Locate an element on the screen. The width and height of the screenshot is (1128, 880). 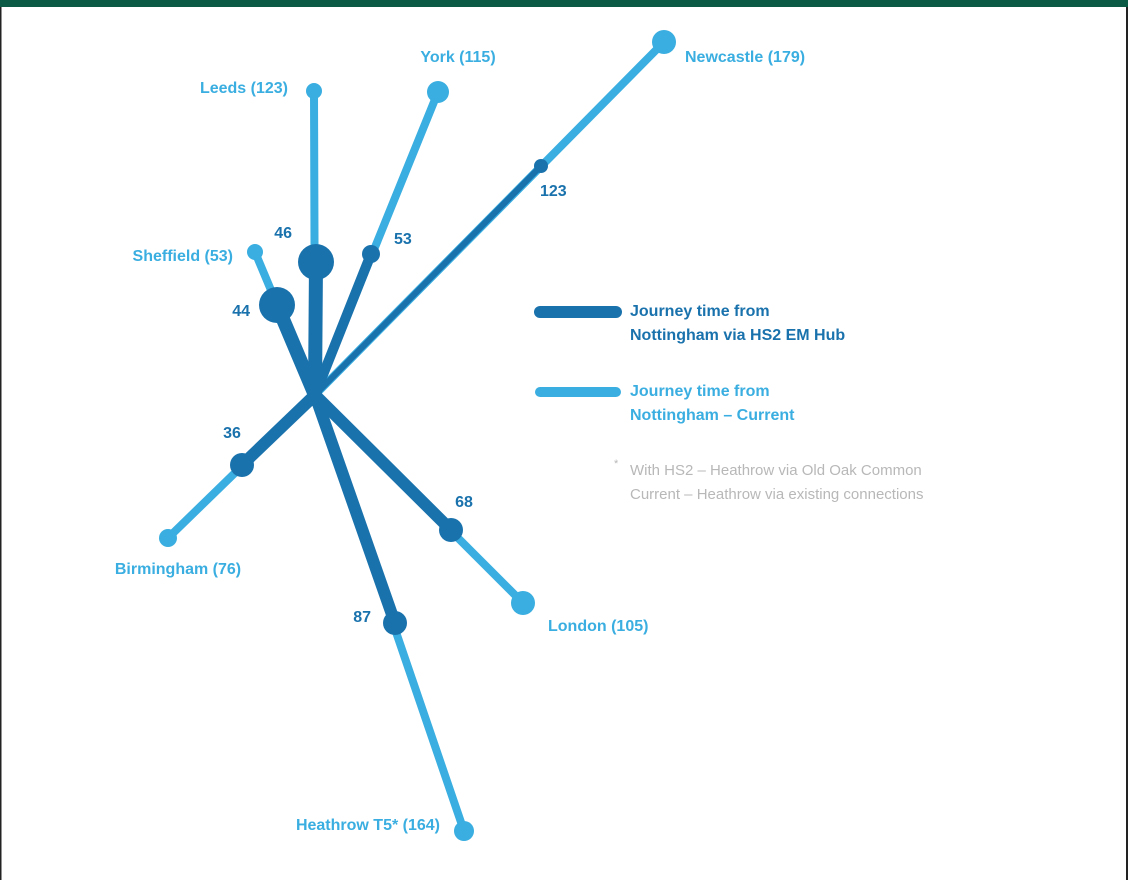
right-border is located at coordinates (1127, 443).